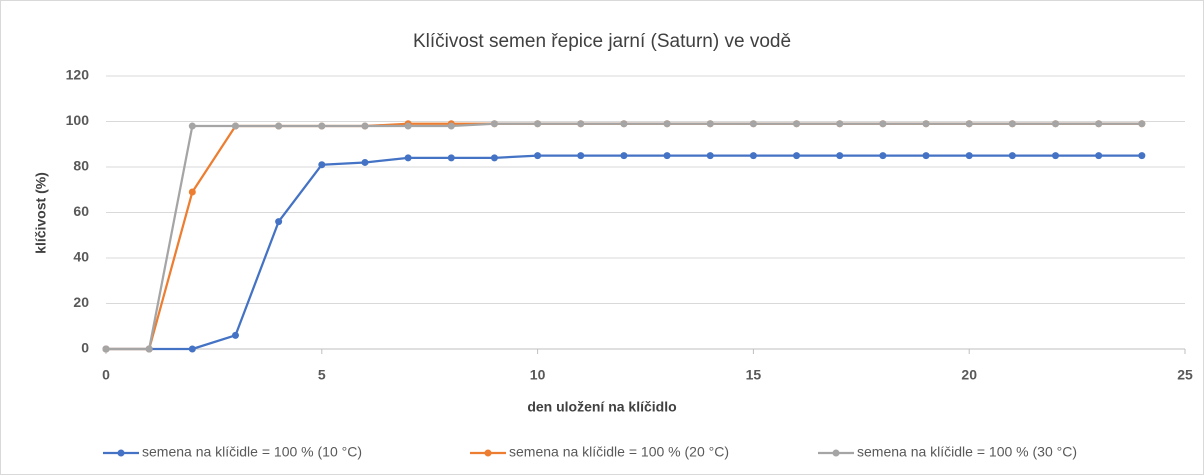 The height and width of the screenshot is (475, 1204). I want to click on x-axis-title: den uložení na klíčidlo, so click(601, 407).